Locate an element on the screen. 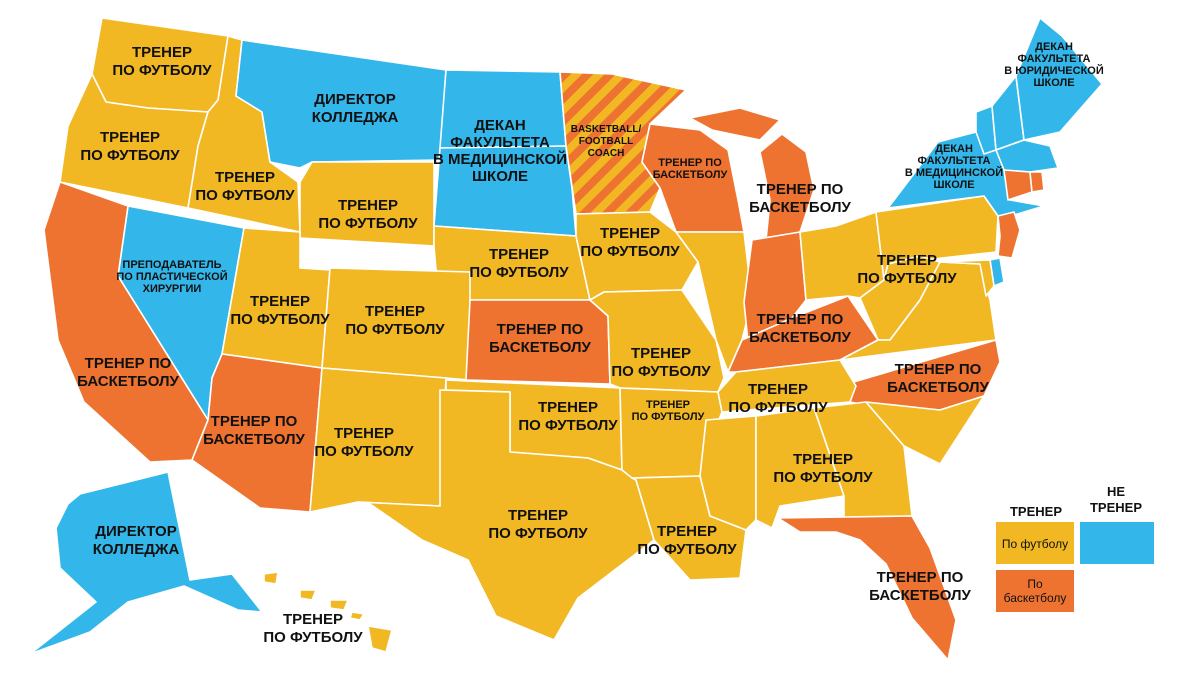 This screenshot has width=1200, height=675. label-line: FOOTBALL is located at coordinates (606, 141).